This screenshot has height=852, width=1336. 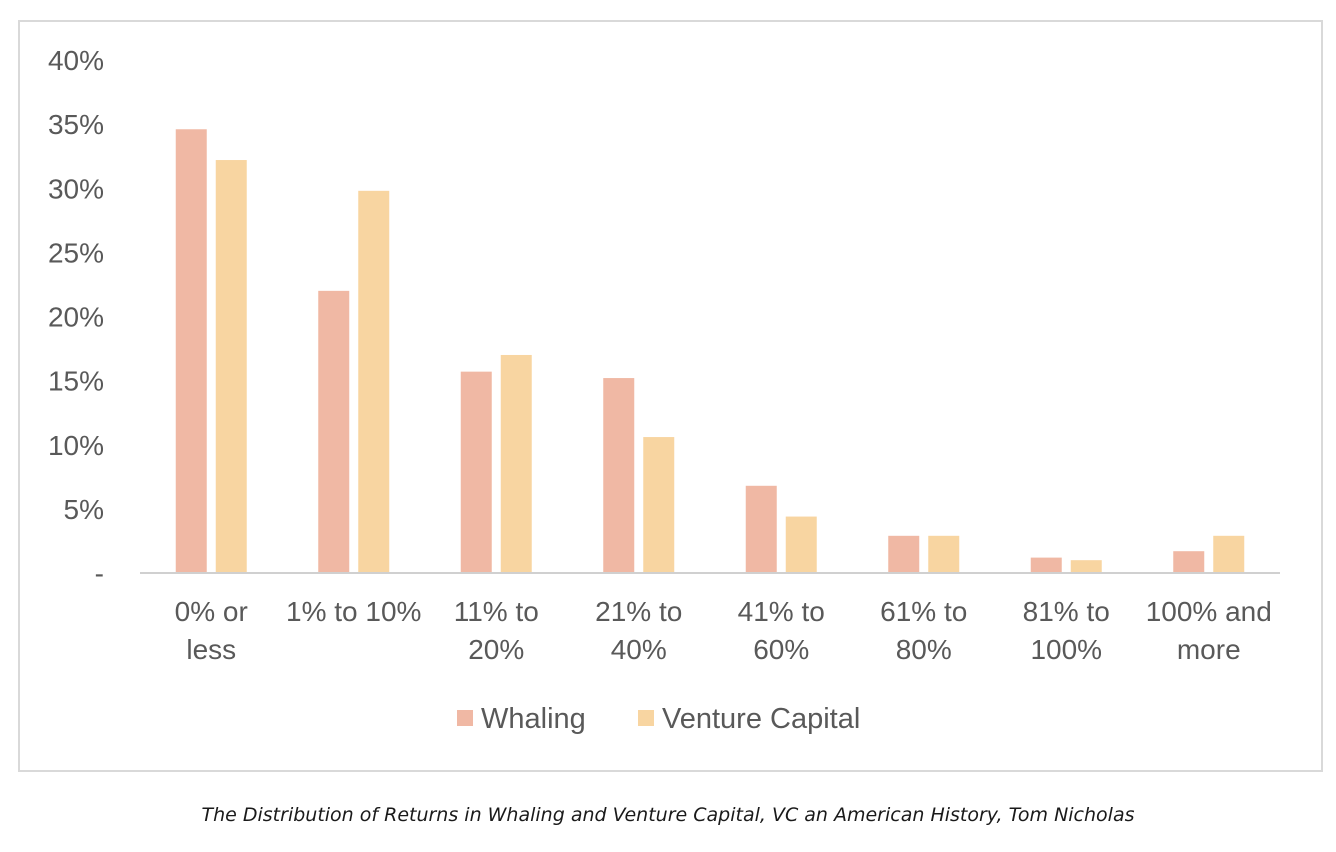 I want to click on y-tick-label: -, so click(x=99, y=573).